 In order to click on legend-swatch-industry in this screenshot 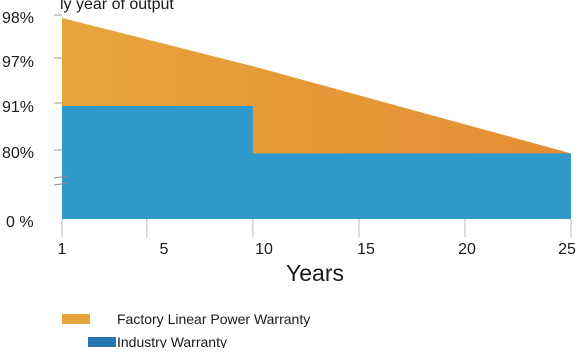, I will do `click(102, 342)`.